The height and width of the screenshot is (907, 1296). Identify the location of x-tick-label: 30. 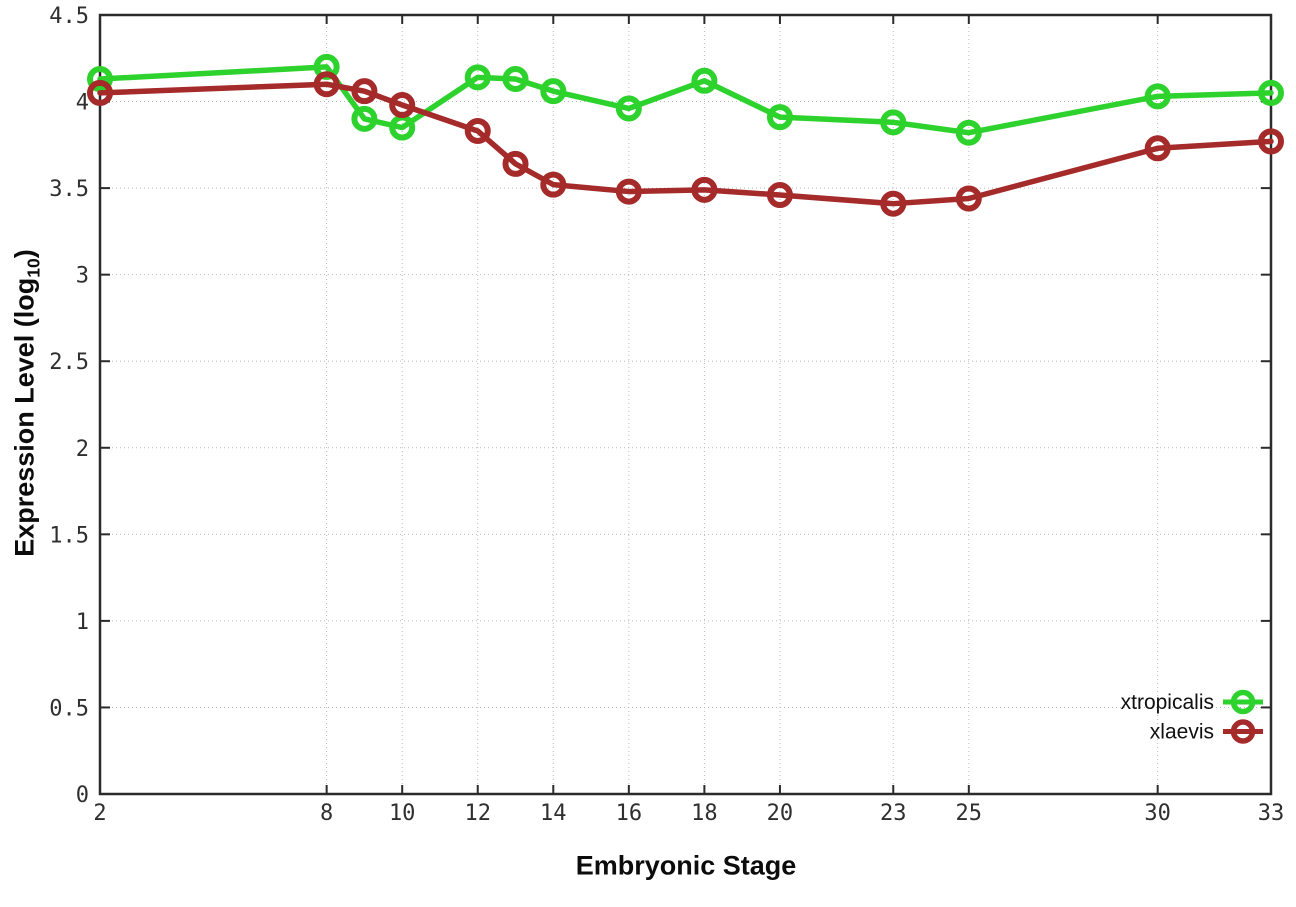
(1157, 813).